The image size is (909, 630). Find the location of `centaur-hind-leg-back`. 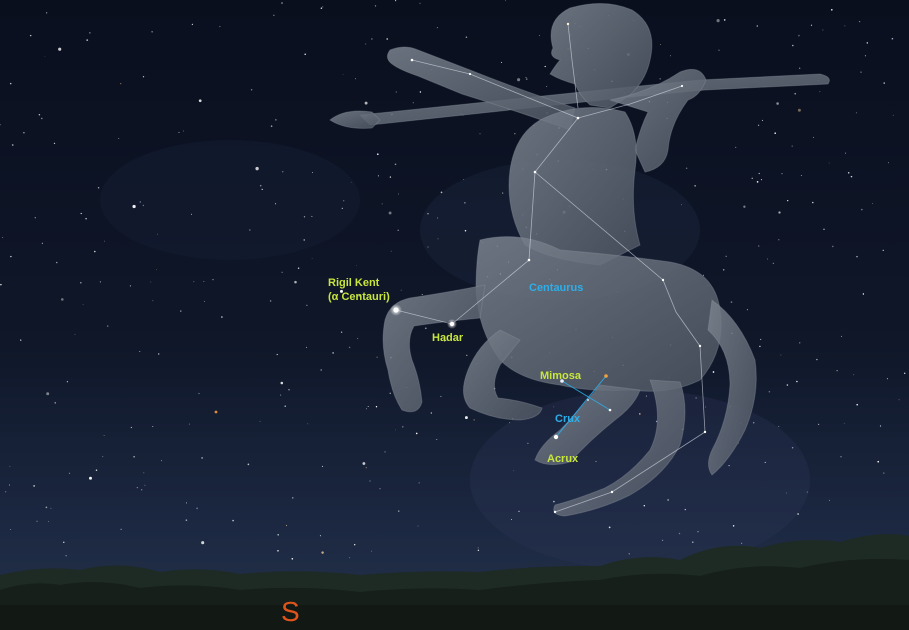

centaur-hind-leg-back is located at coordinates (619, 448).